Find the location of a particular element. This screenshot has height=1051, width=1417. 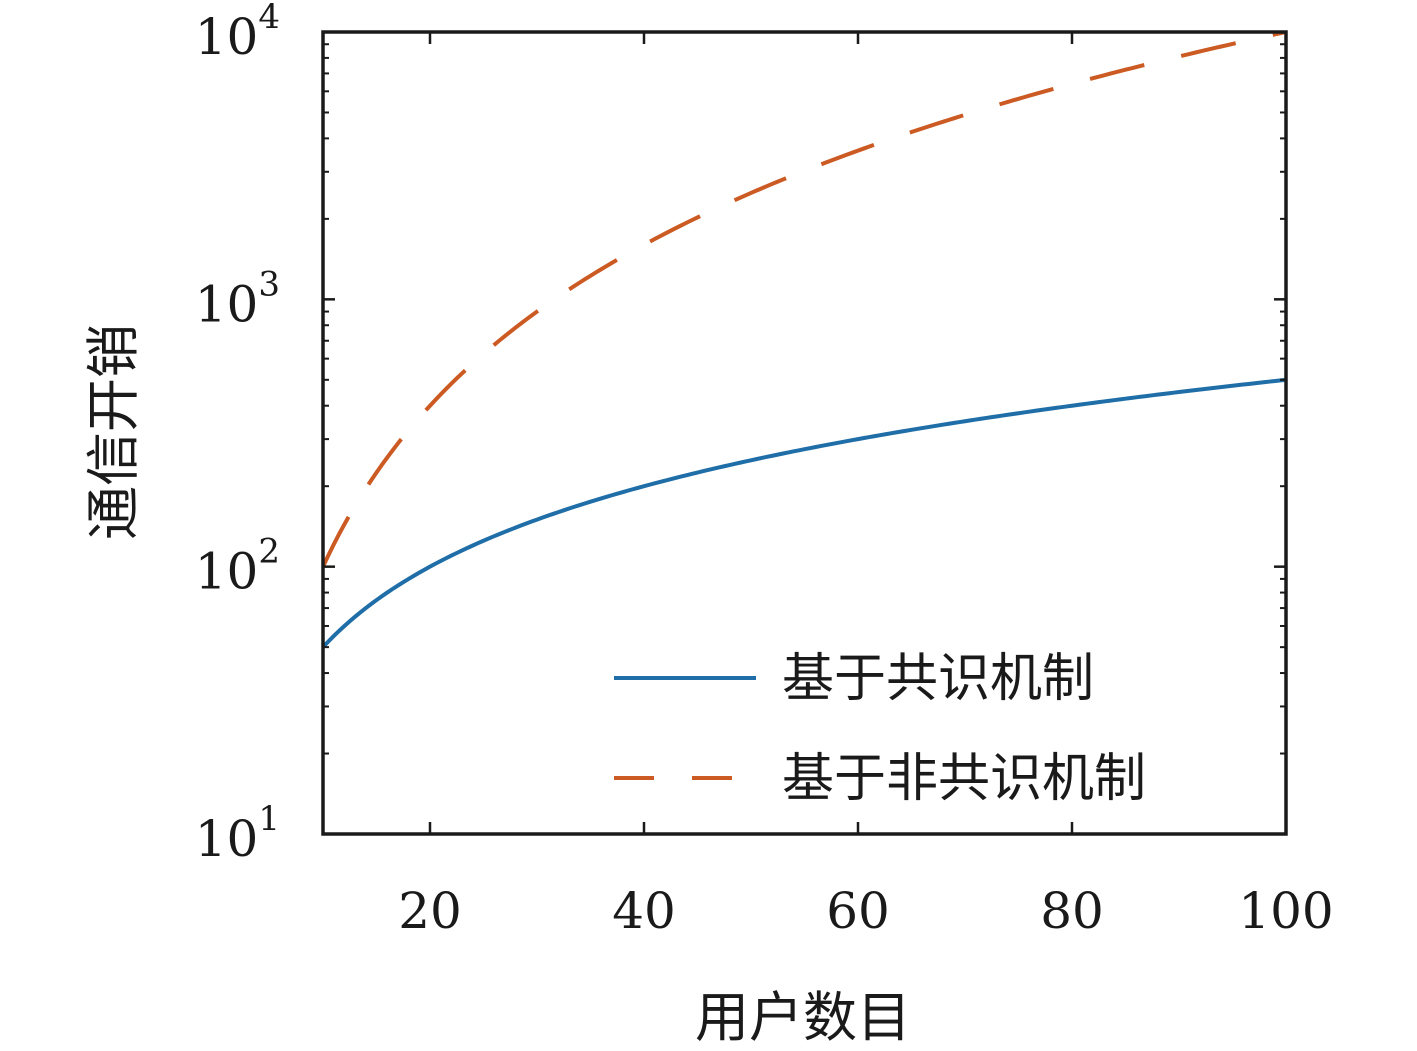

y-tick-label: 10¹ is located at coordinates (237, 833).